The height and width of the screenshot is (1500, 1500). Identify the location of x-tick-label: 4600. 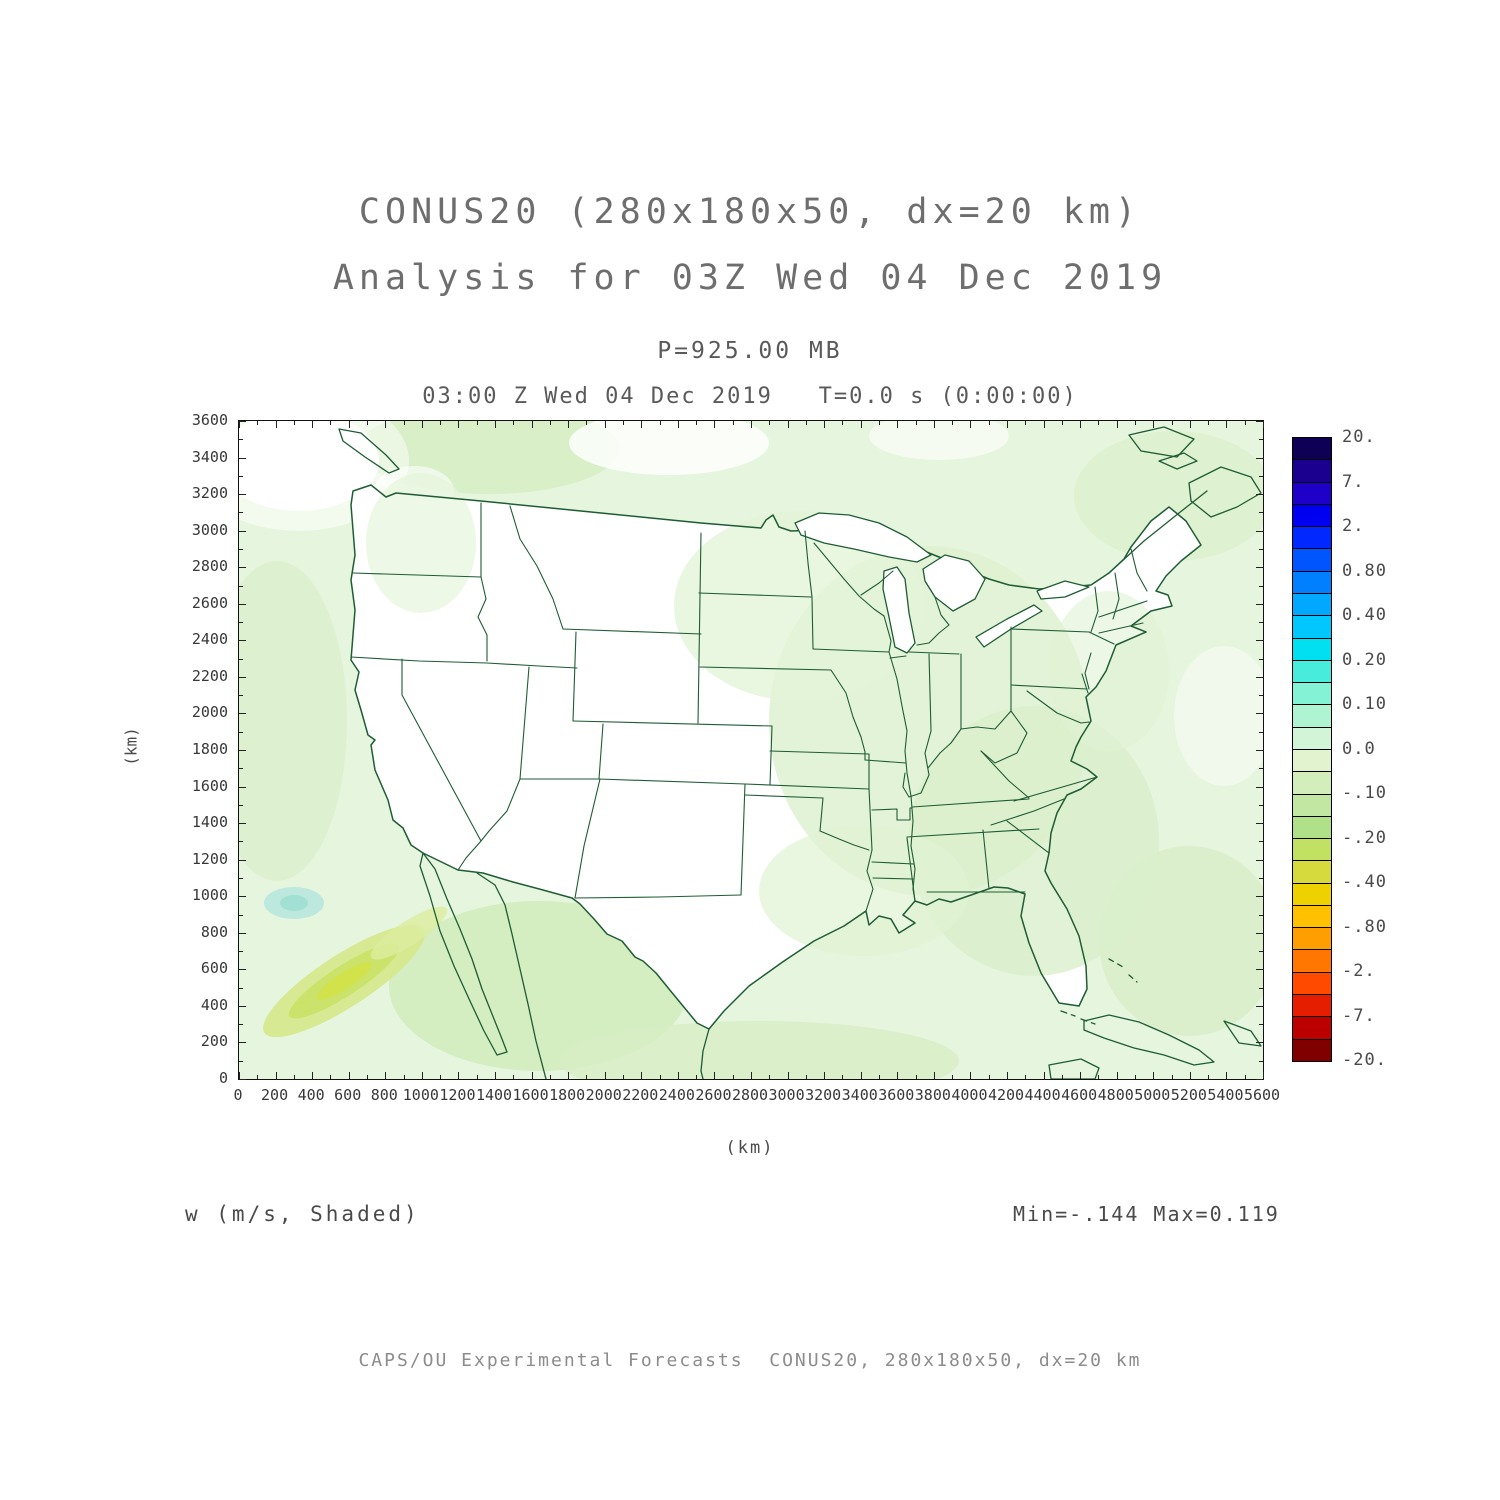
(1079, 1095).